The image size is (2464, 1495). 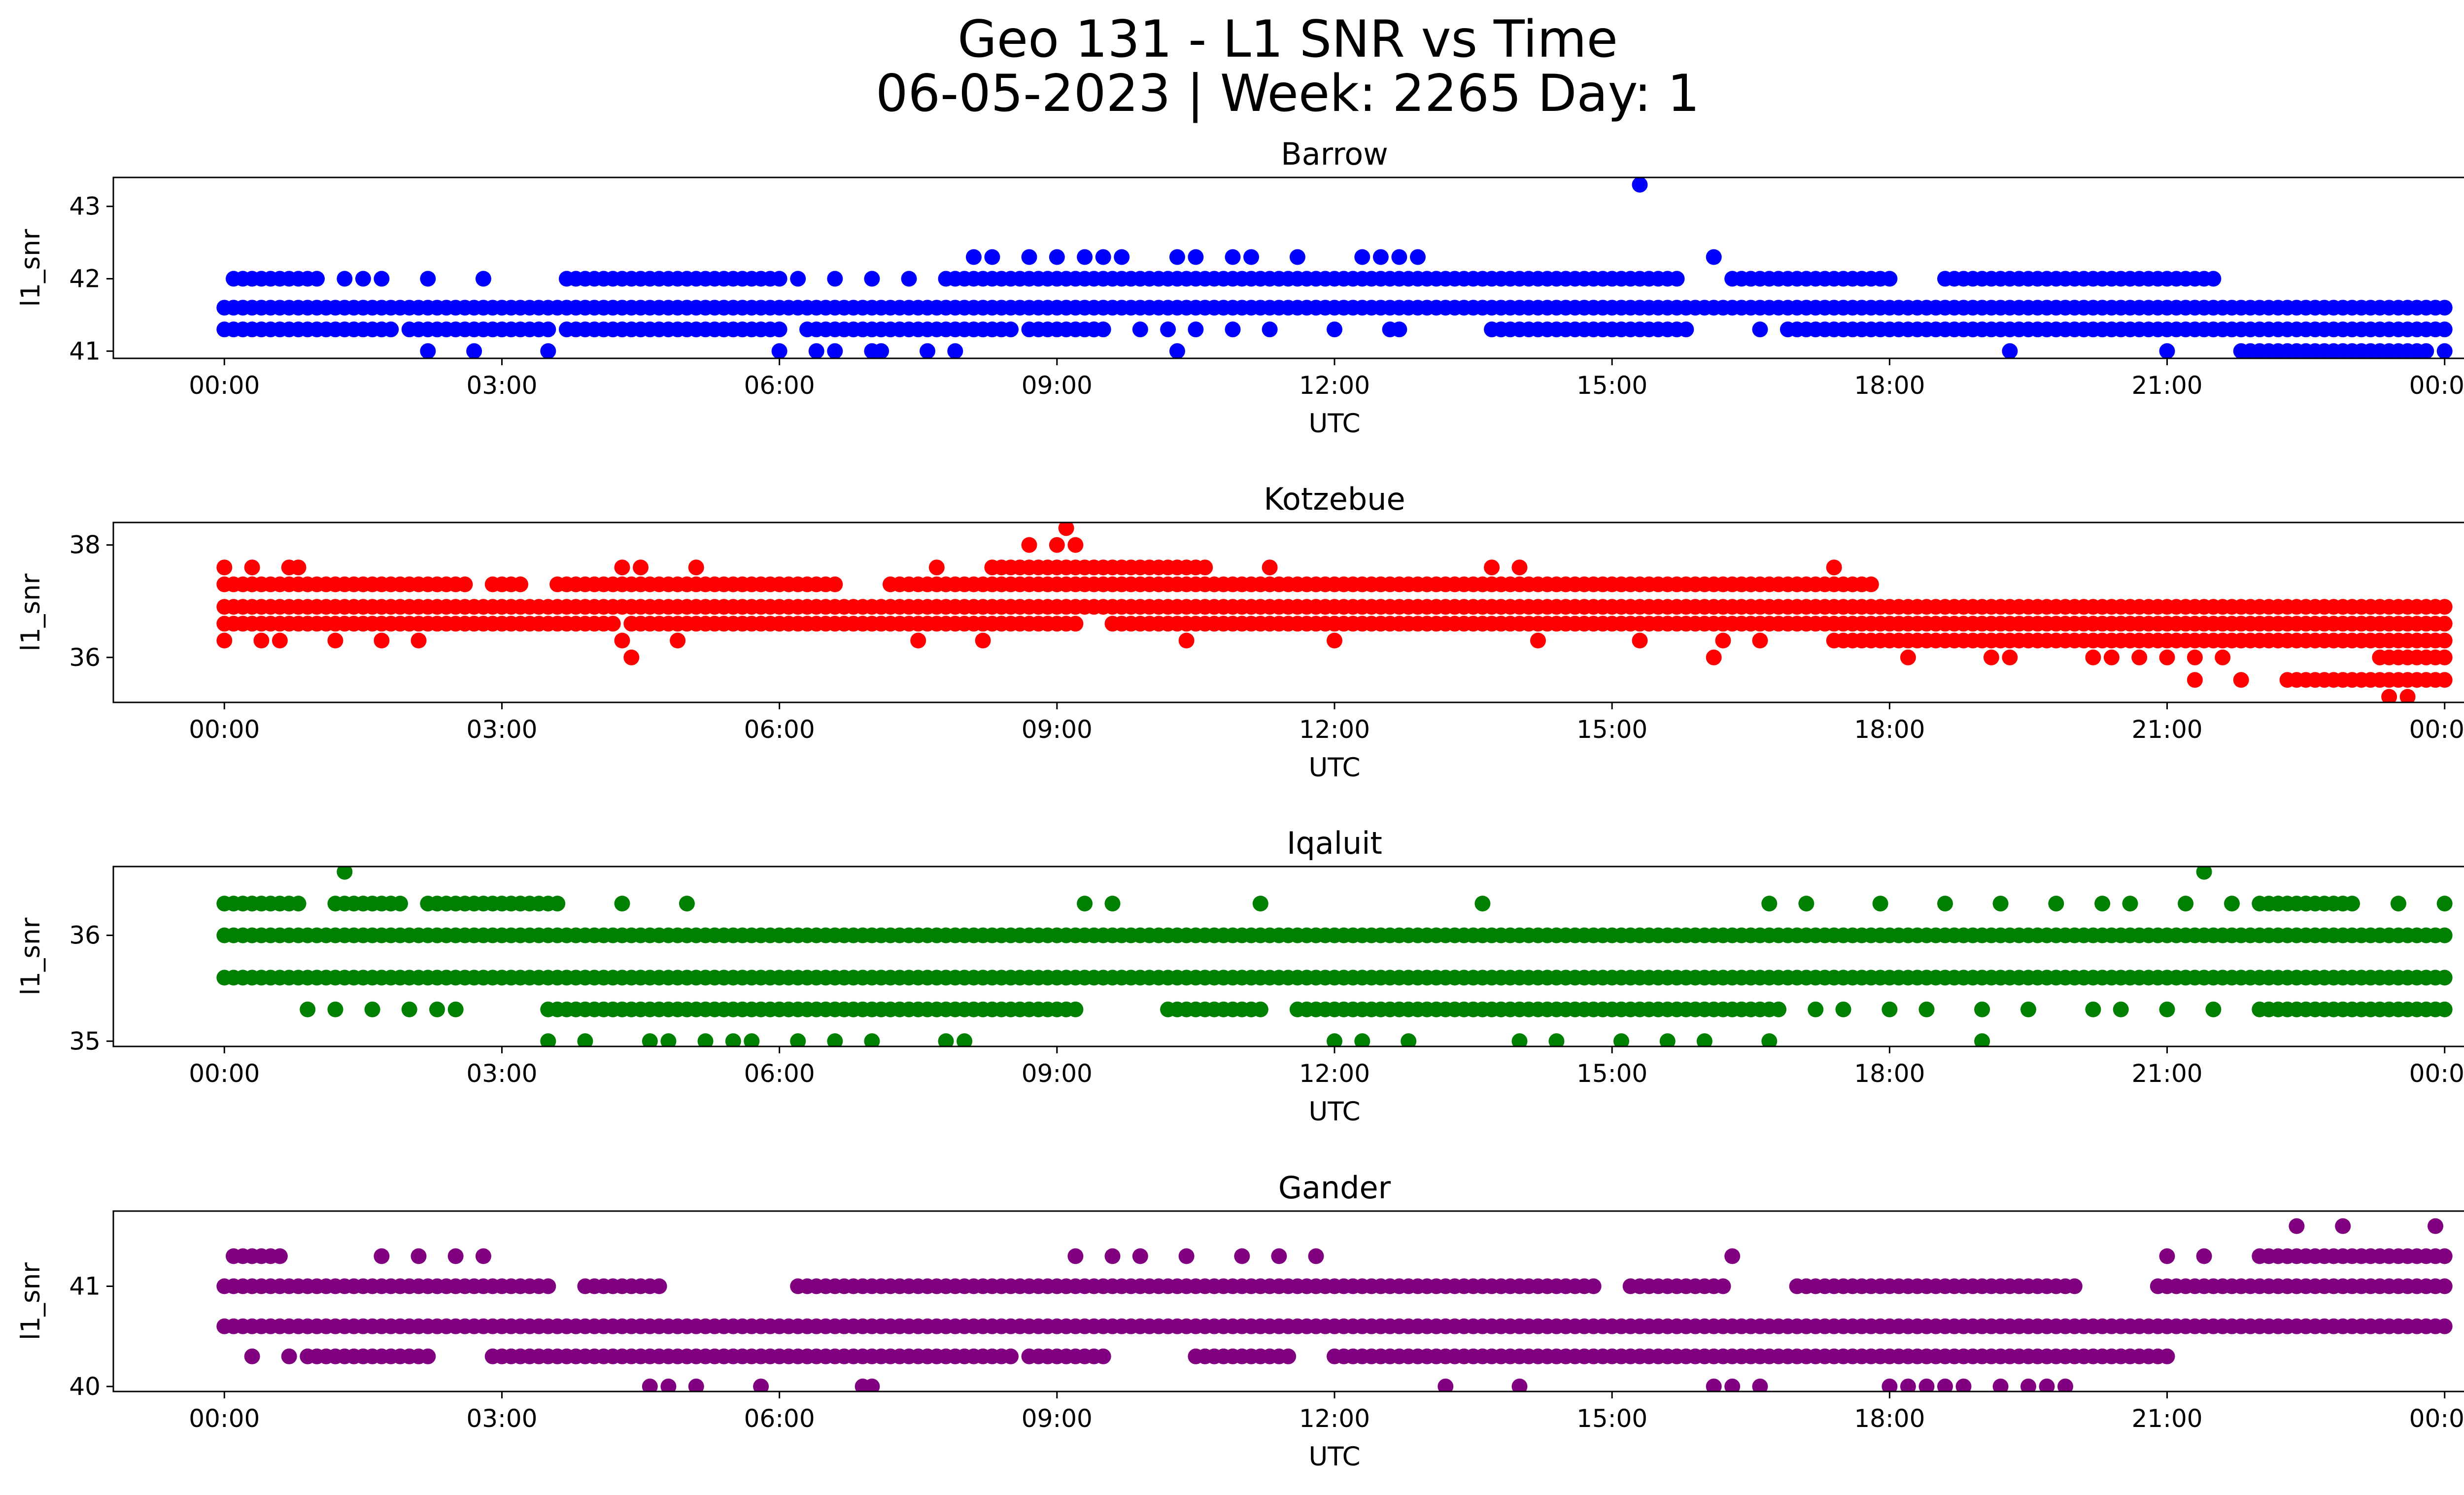 I want to click on x-tick-label: 03:00, so click(x=501, y=385).